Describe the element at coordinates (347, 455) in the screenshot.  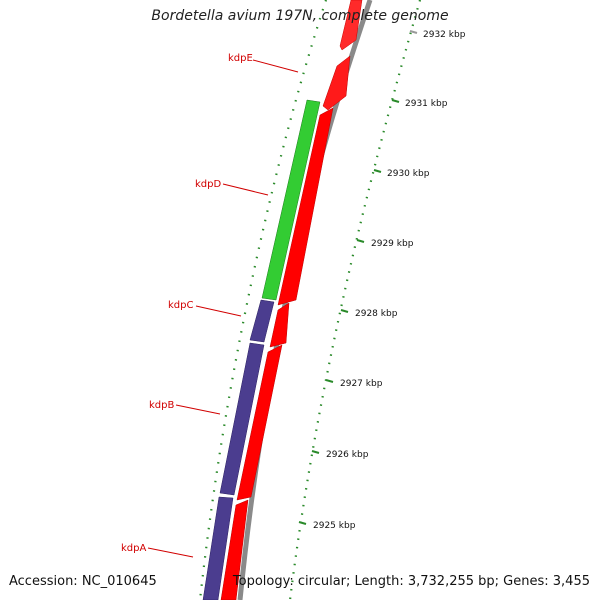
I see `ruler-label-2926: 2926 kbp` at that location.